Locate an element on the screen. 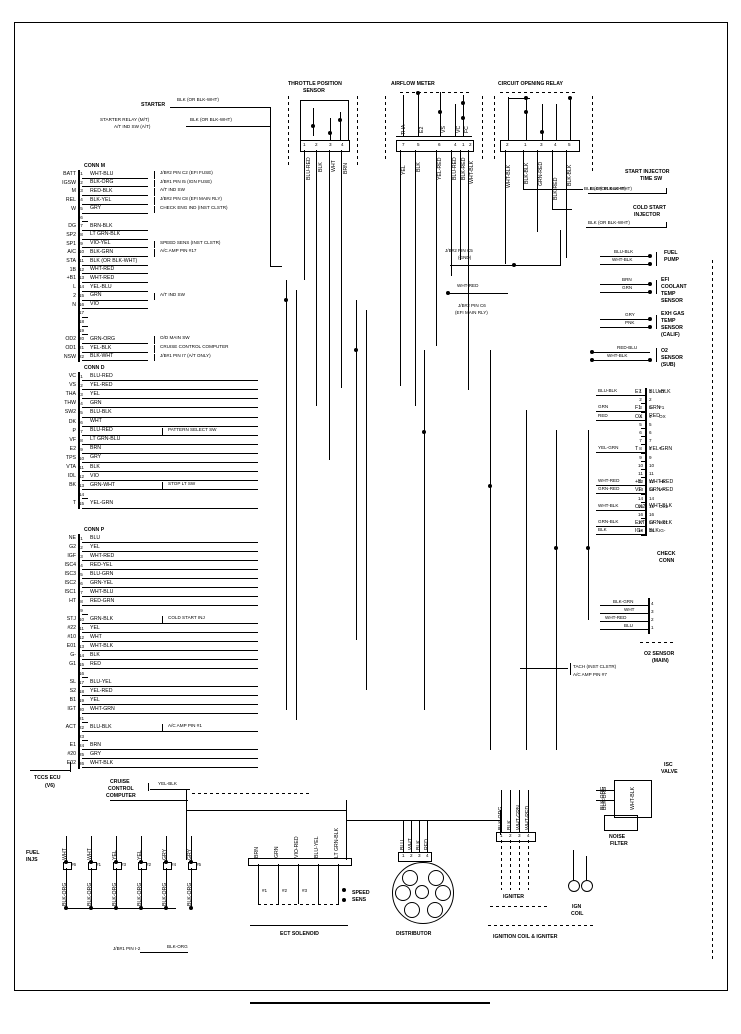 This screenshot has height=1034, width=741. isc-valve-box is located at coordinates (633, 799).